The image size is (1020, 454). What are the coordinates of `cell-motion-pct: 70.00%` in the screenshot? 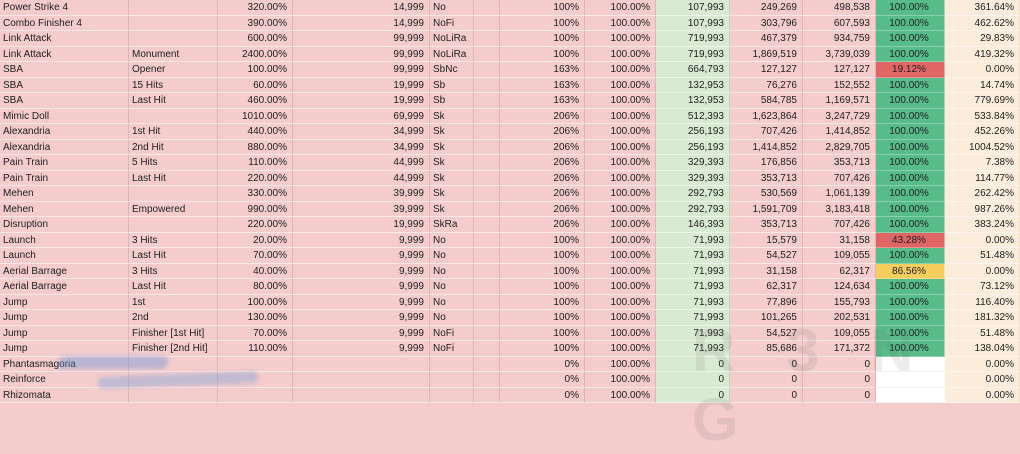 It's located at (255, 256).